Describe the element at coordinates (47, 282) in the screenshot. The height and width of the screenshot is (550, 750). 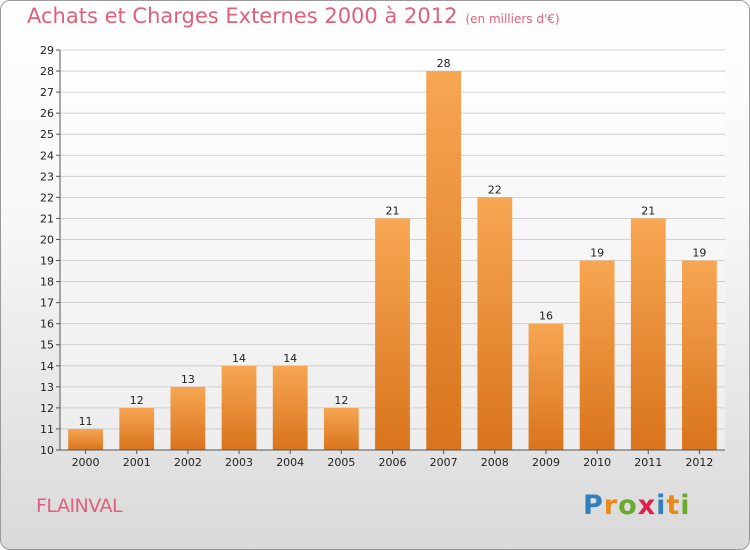
I see `y-tick-label: 18` at that location.